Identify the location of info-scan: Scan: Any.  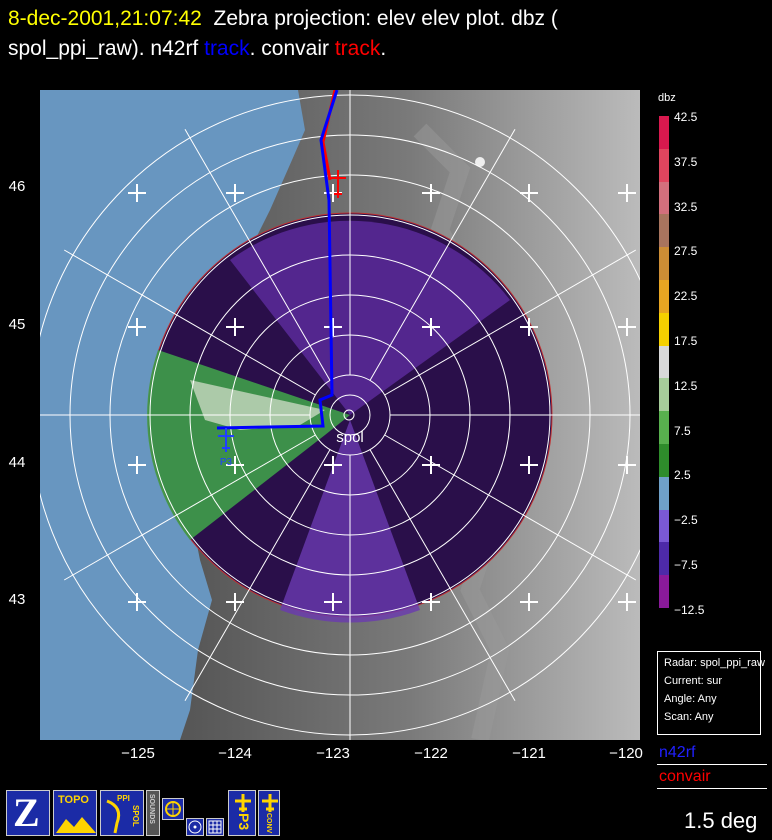
(689, 717).